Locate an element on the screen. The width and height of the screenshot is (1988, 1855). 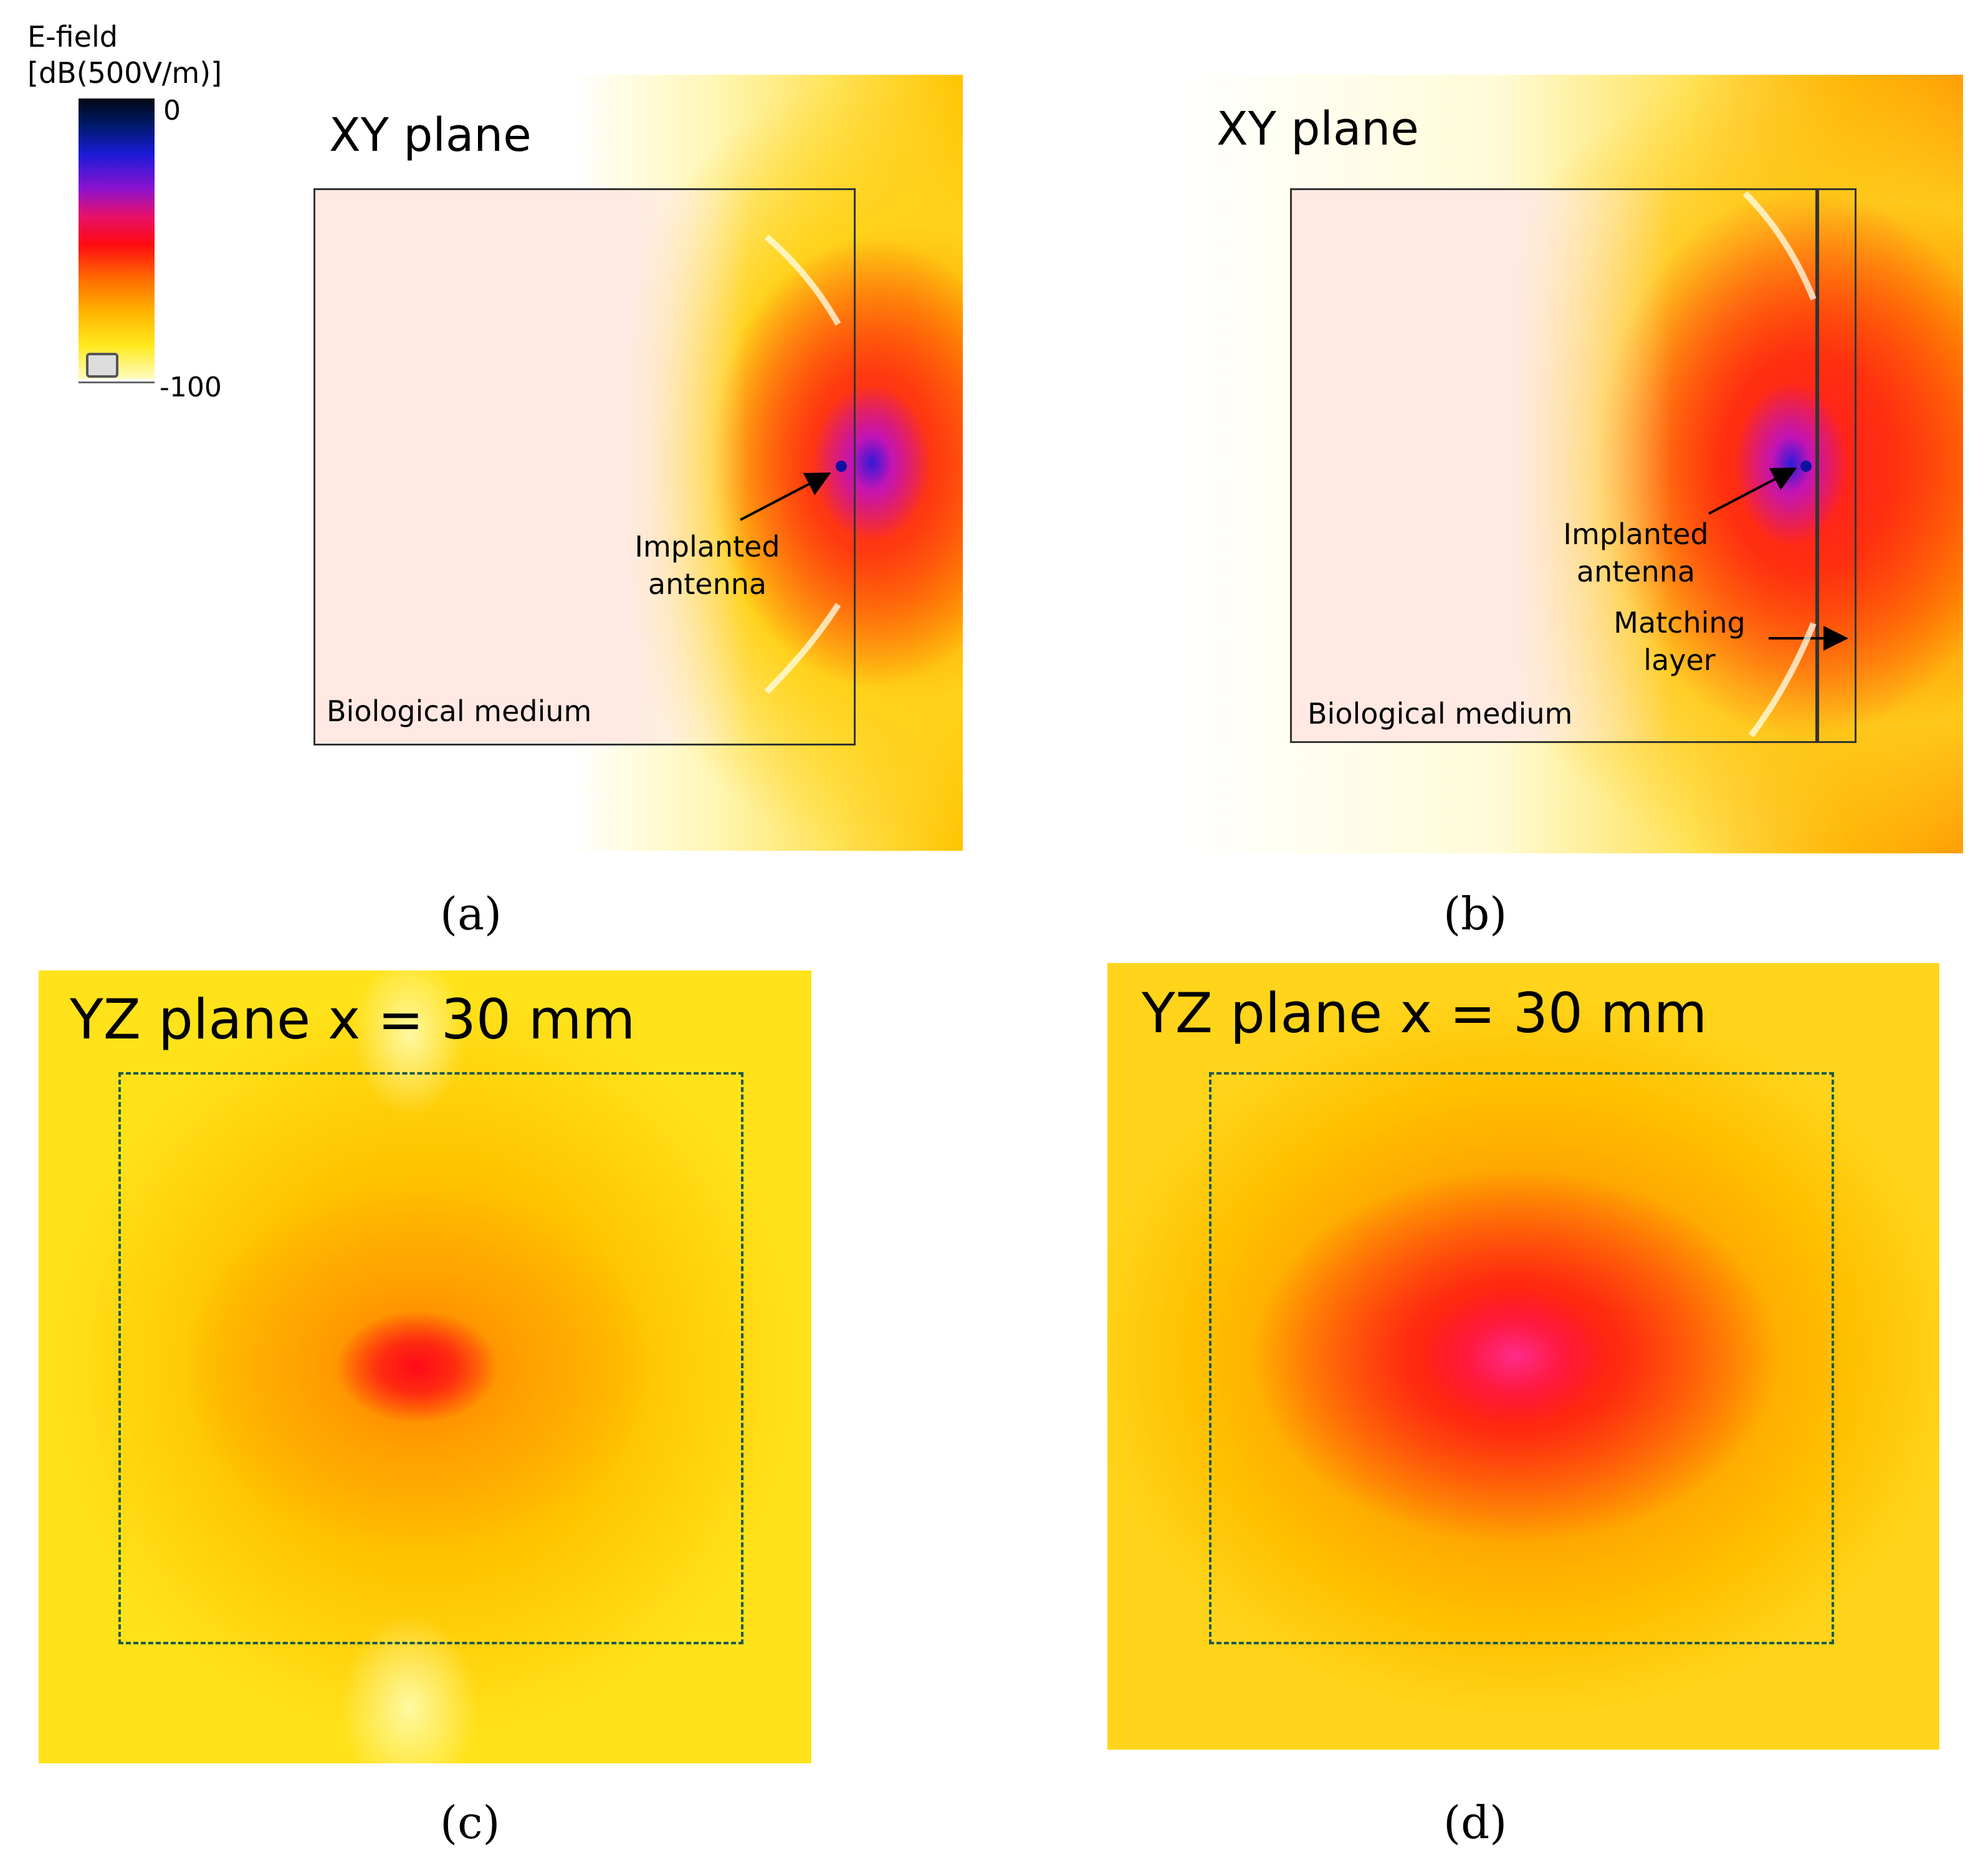
panel-c-caption: (c) is located at coordinates (470, 1822).